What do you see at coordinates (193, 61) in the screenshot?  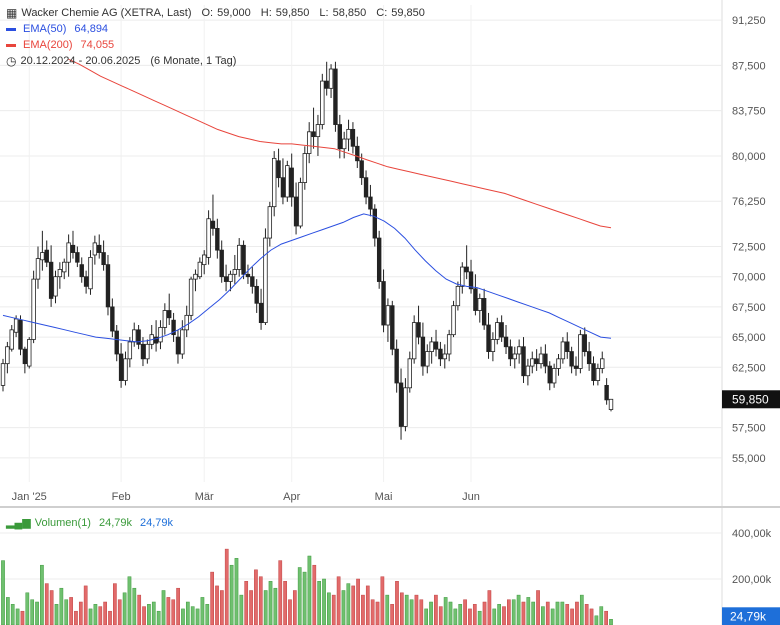 I see `period: (6 Monate, 1 Tag)` at bounding box center [193, 61].